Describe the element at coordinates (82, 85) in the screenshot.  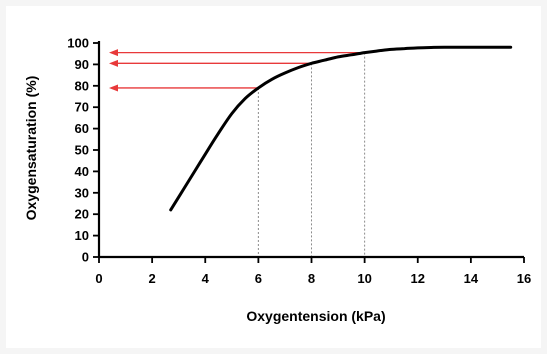
I see `y-tick-label: 80` at that location.